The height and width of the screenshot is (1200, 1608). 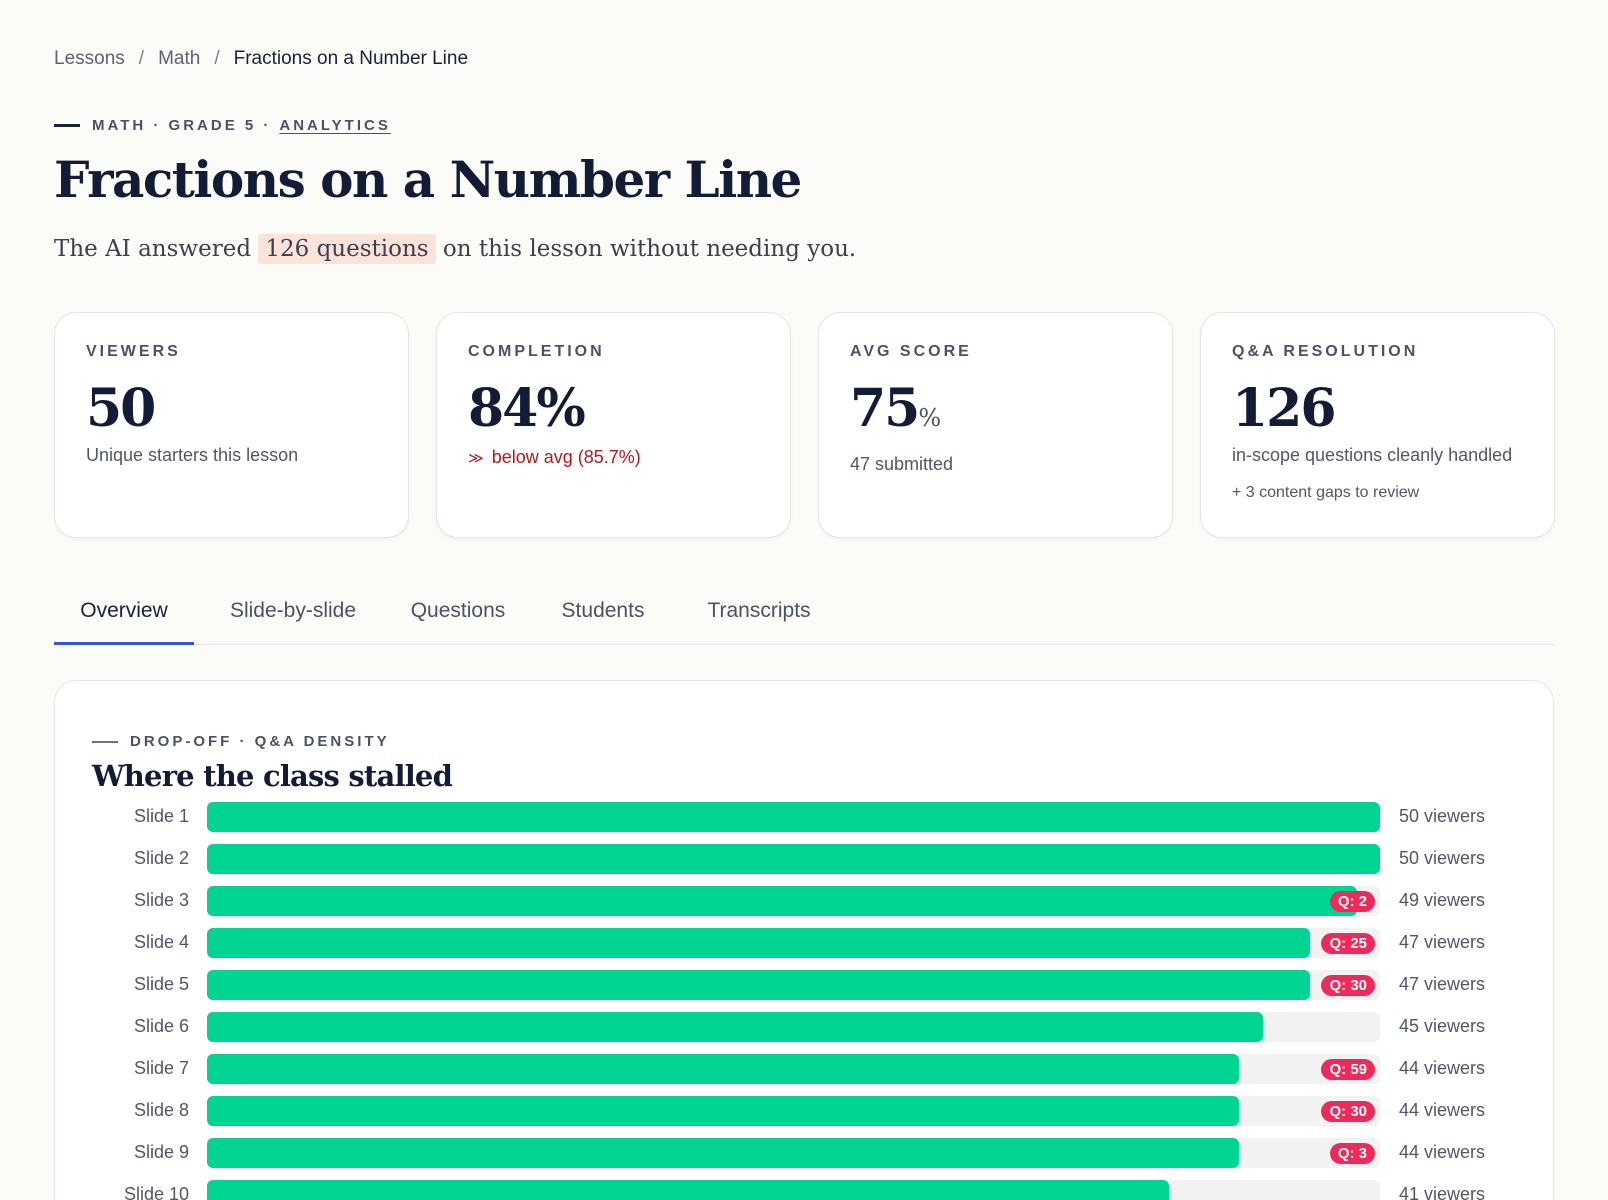 What do you see at coordinates (995, 425) in the screenshot?
I see `avg-score-card: AVG SCORE 75% 47 submitted` at bounding box center [995, 425].